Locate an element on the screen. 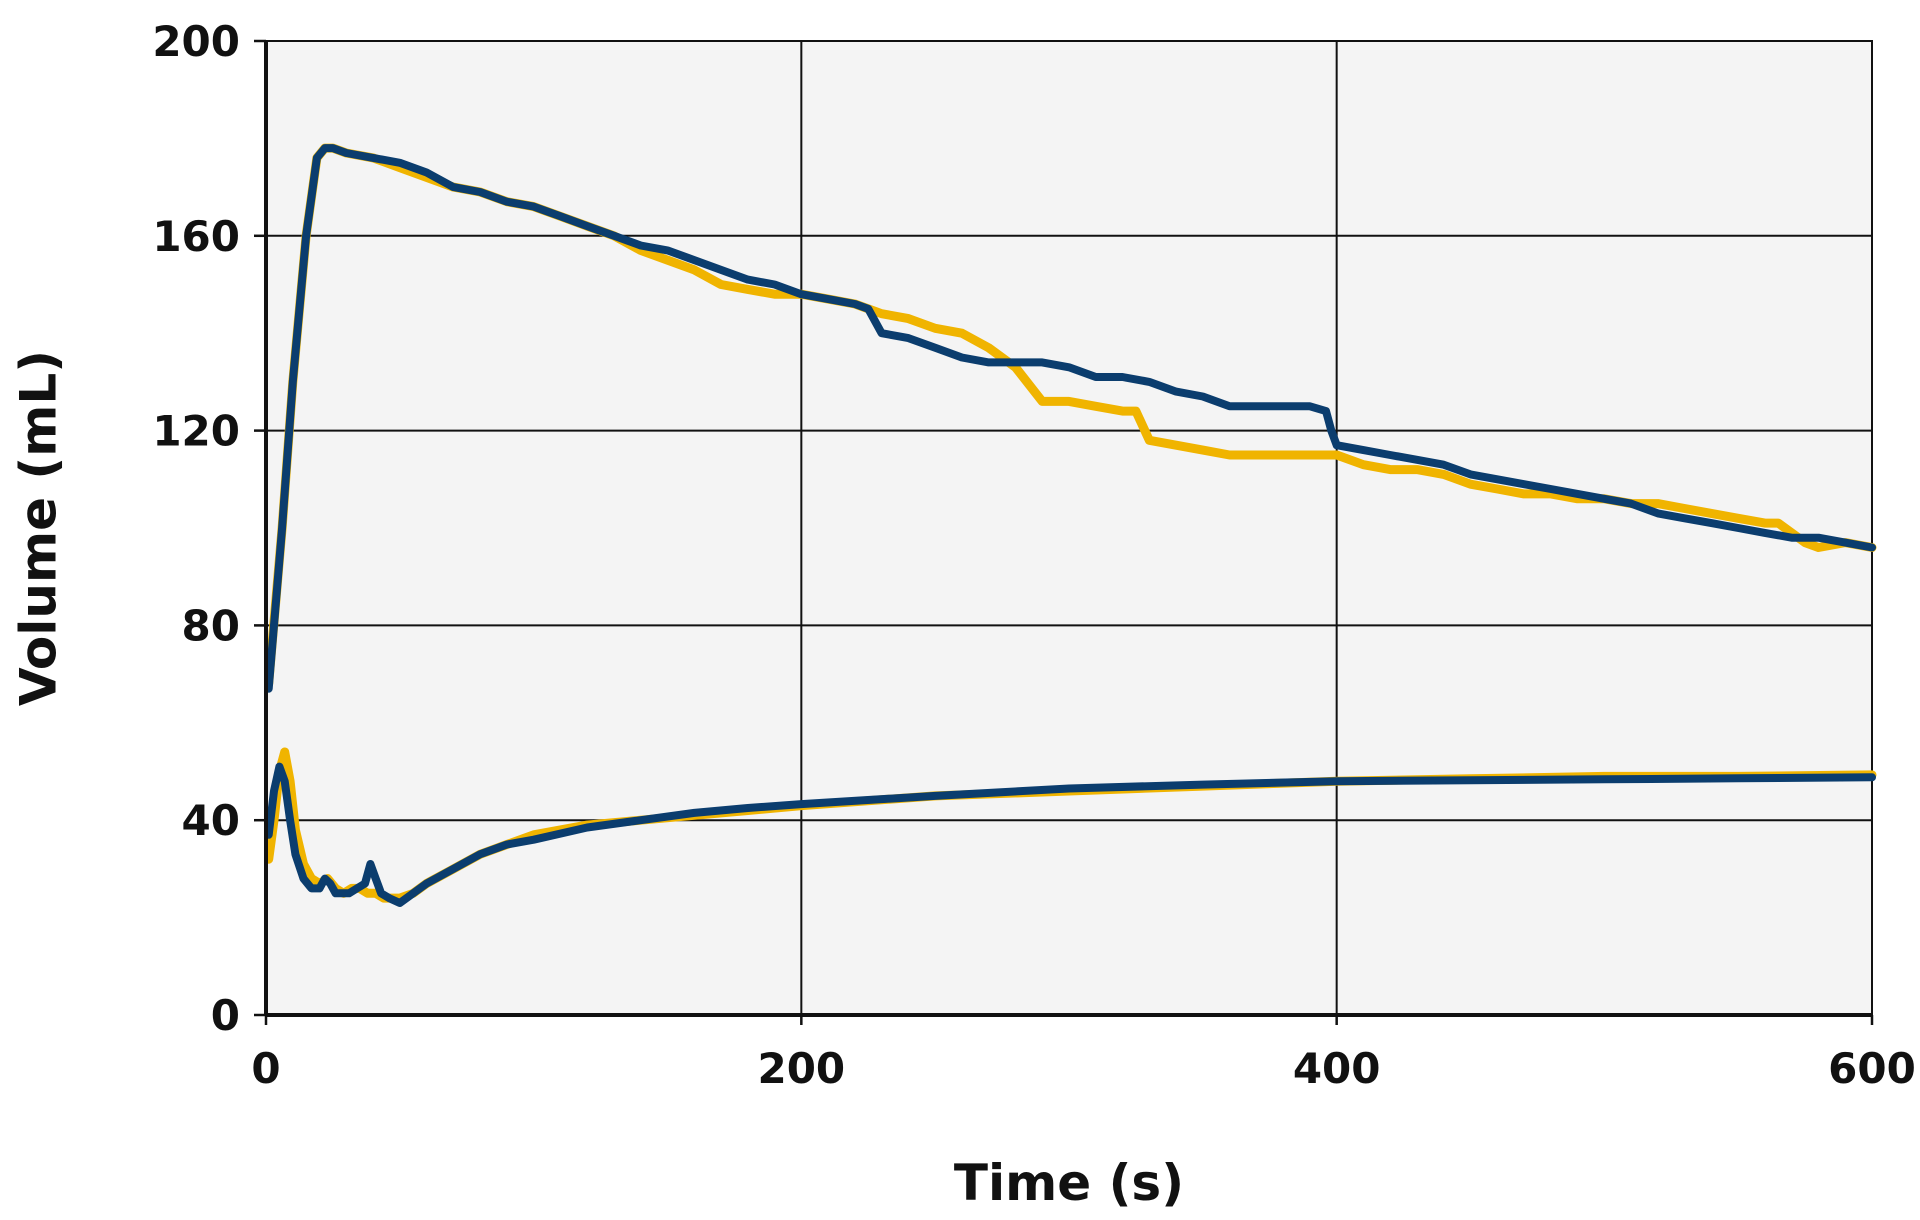 The width and height of the screenshot is (1920, 1220). x-tick-label: 0 is located at coordinates (265, 1068).